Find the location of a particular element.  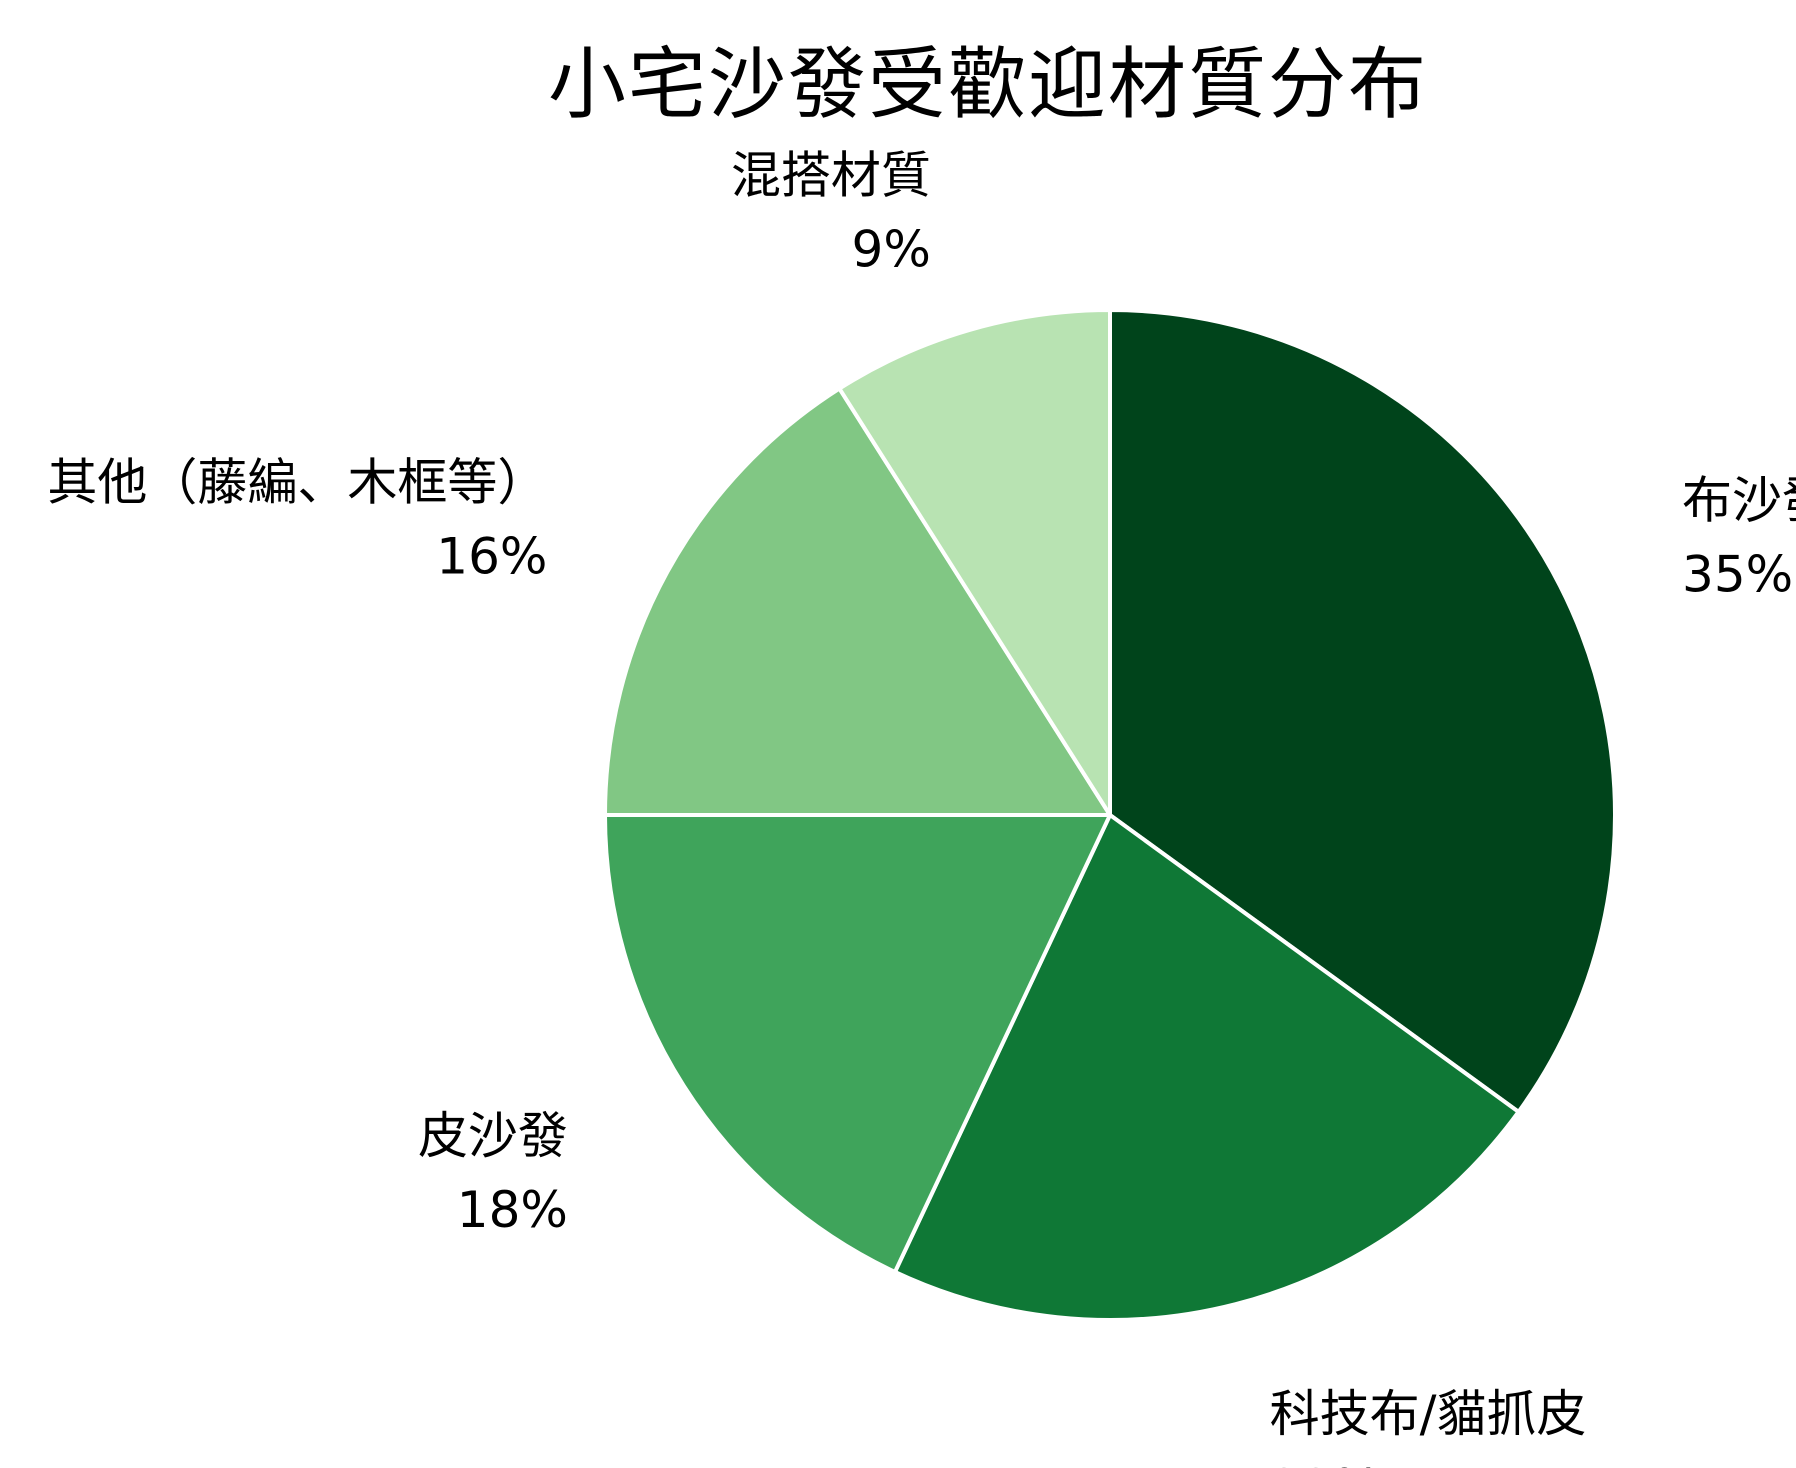

slice-value-label: 22% is located at coordinates (1325, 1463).